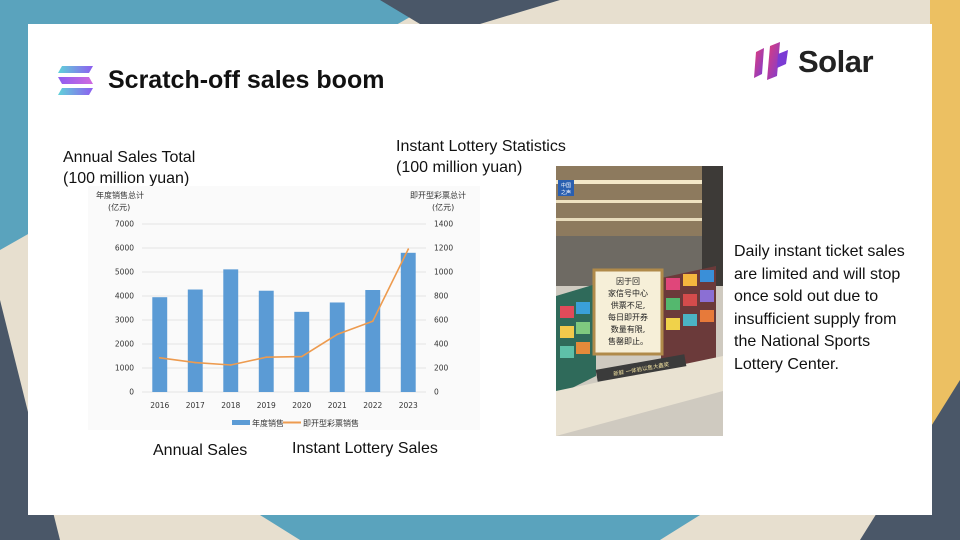 The width and height of the screenshot is (960, 540). Describe the element at coordinates (470, 12) in the screenshot. I see `bg-slate-top` at that location.